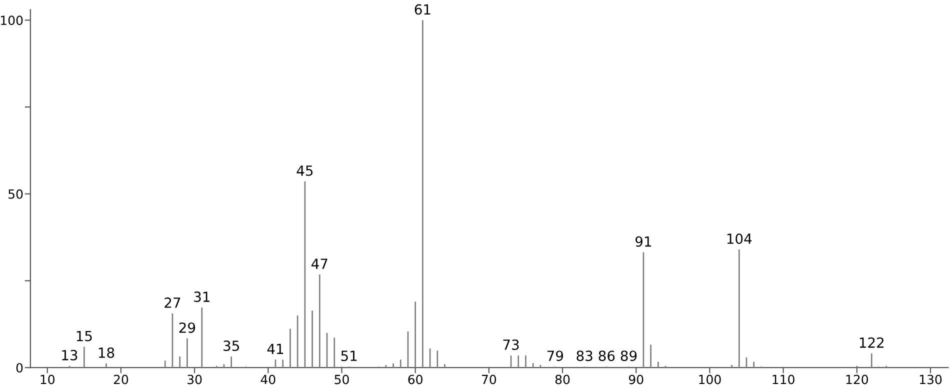  I want to click on annotation: 104, so click(739, 238).